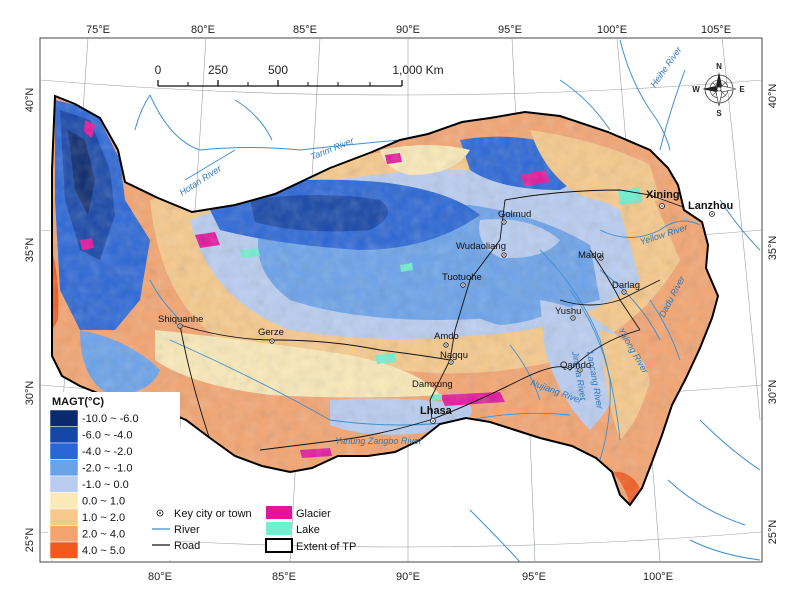  I want to click on legend-class-label-5: 0.0 ~ 1.0, so click(103, 502).